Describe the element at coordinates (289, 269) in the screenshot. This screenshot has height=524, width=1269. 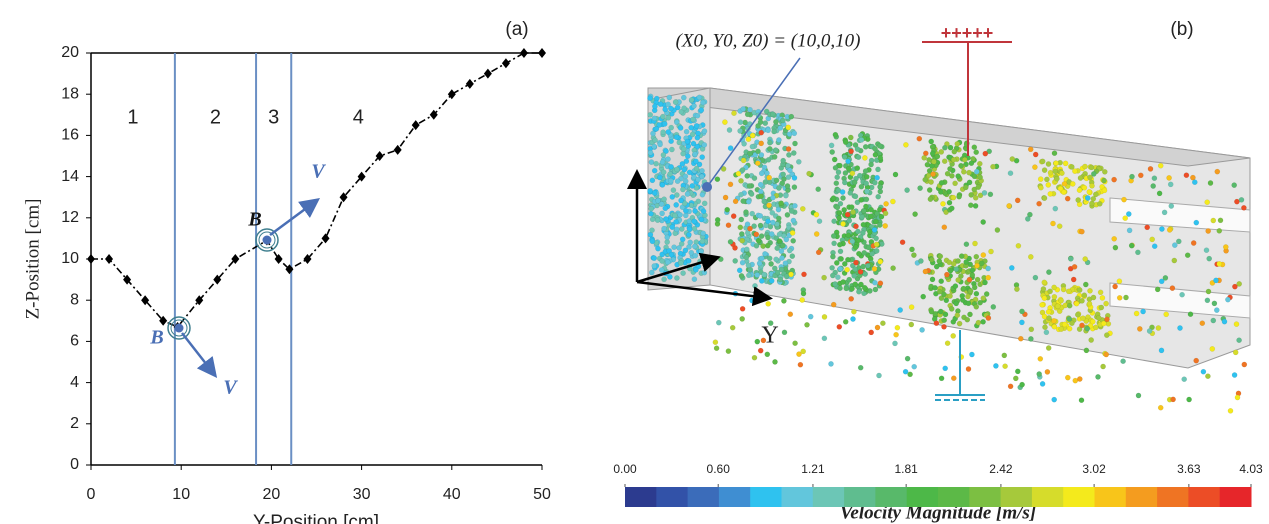
I see `data-point` at that location.